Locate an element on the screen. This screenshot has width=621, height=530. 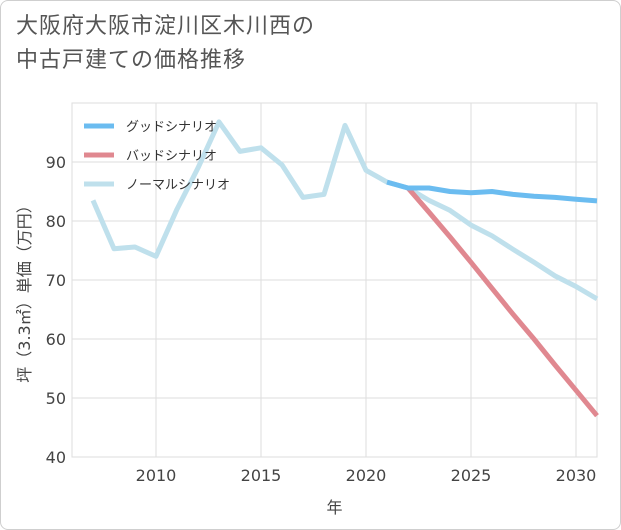
x-tick-label: 2030 is located at coordinates (576, 475).